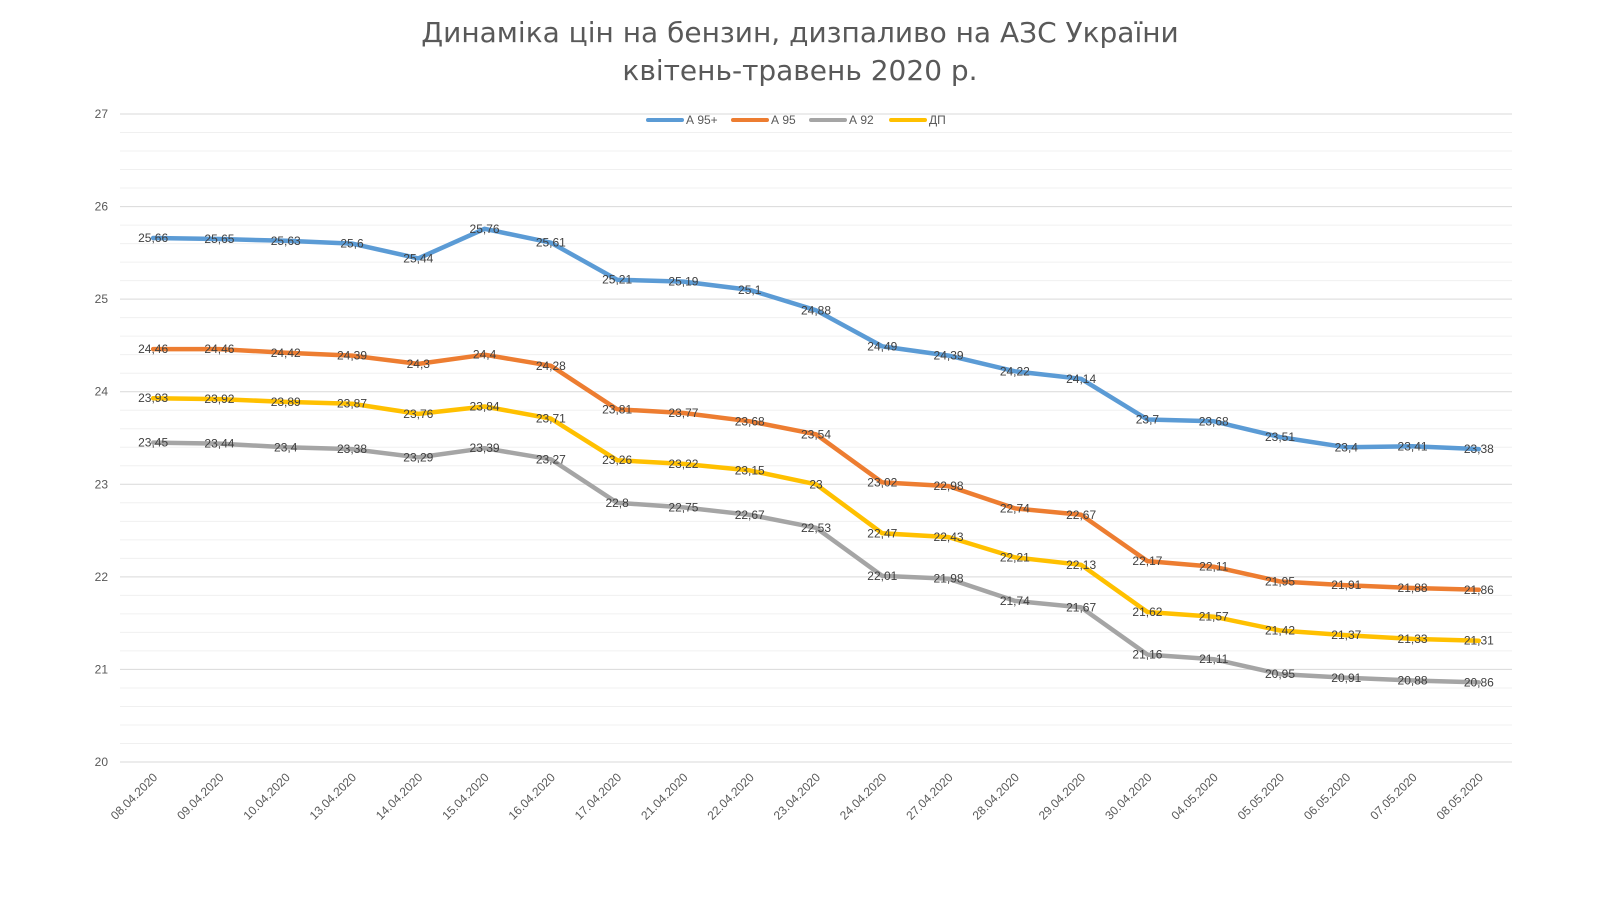  What do you see at coordinates (1413, 681) in the screenshot?
I see `data-label: 20,88` at bounding box center [1413, 681].